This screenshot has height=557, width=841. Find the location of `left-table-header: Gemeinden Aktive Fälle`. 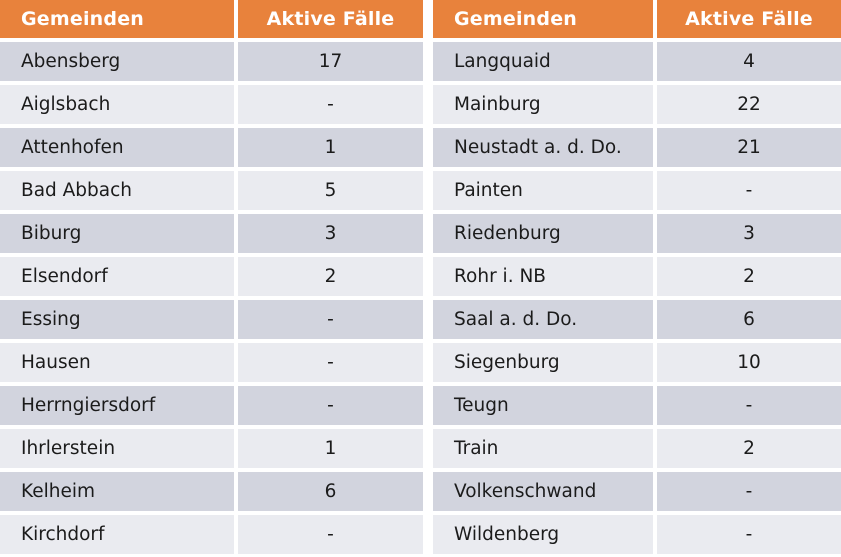

left-table-header: Gemeinden Aktive Fälle is located at coordinates (211, 21).